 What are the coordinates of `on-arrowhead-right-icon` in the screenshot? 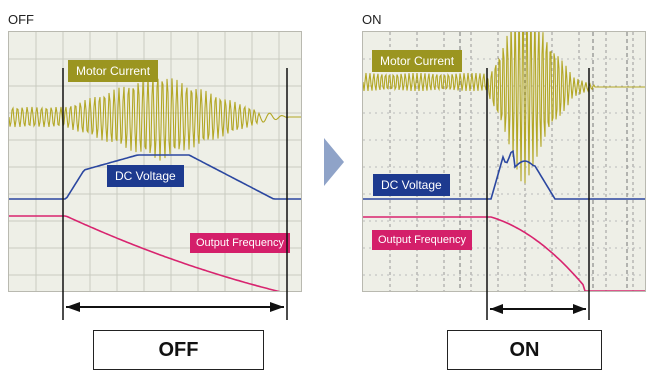 It's located at (579, 309).